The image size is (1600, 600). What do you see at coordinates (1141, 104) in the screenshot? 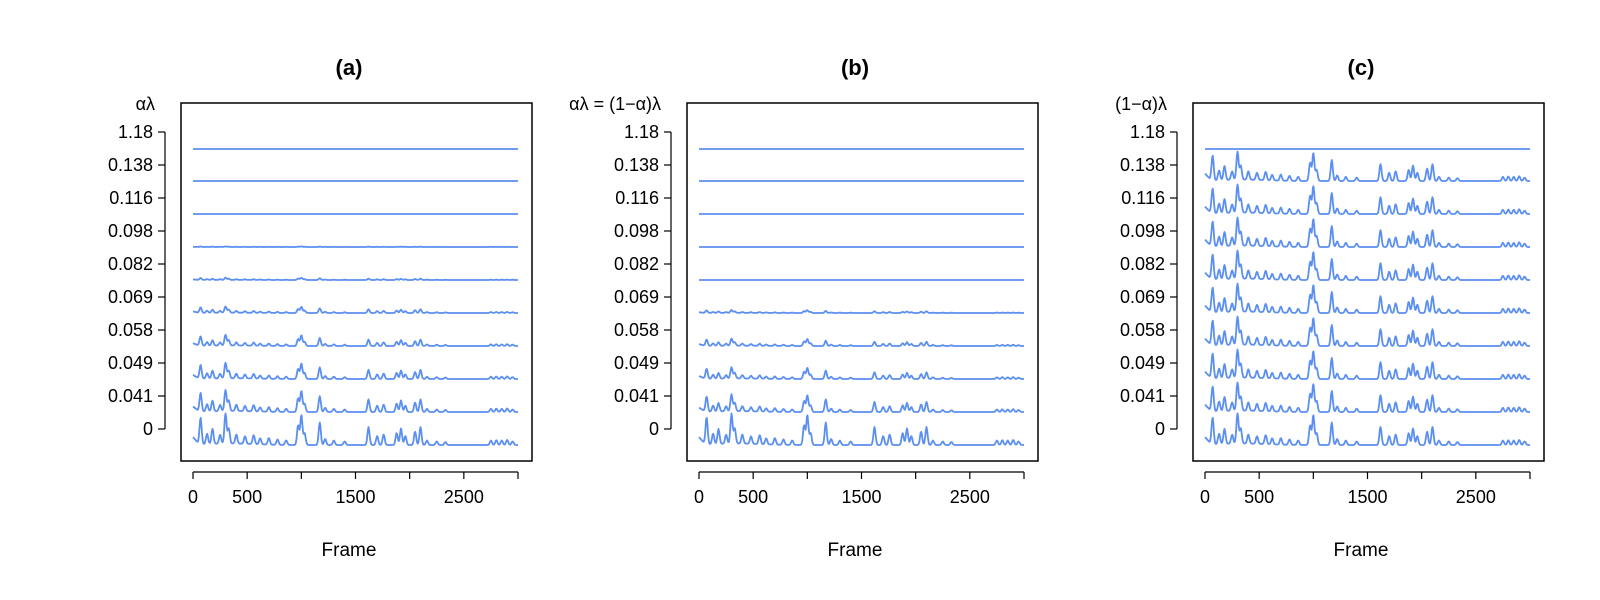
I see `y-axis-label: (1−α)λ` at bounding box center [1141, 104].